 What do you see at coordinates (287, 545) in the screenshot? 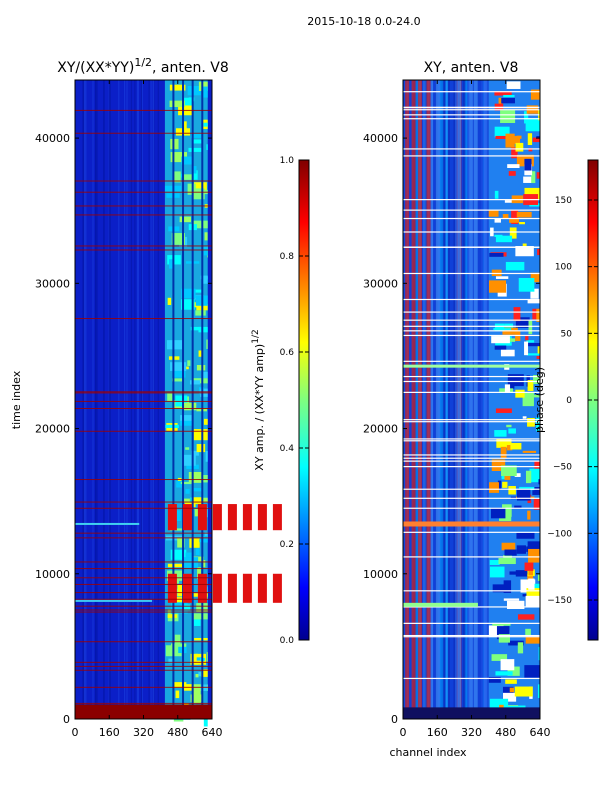
I see `colorbar-tick-label: 0.2` at bounding box center [287, 545].